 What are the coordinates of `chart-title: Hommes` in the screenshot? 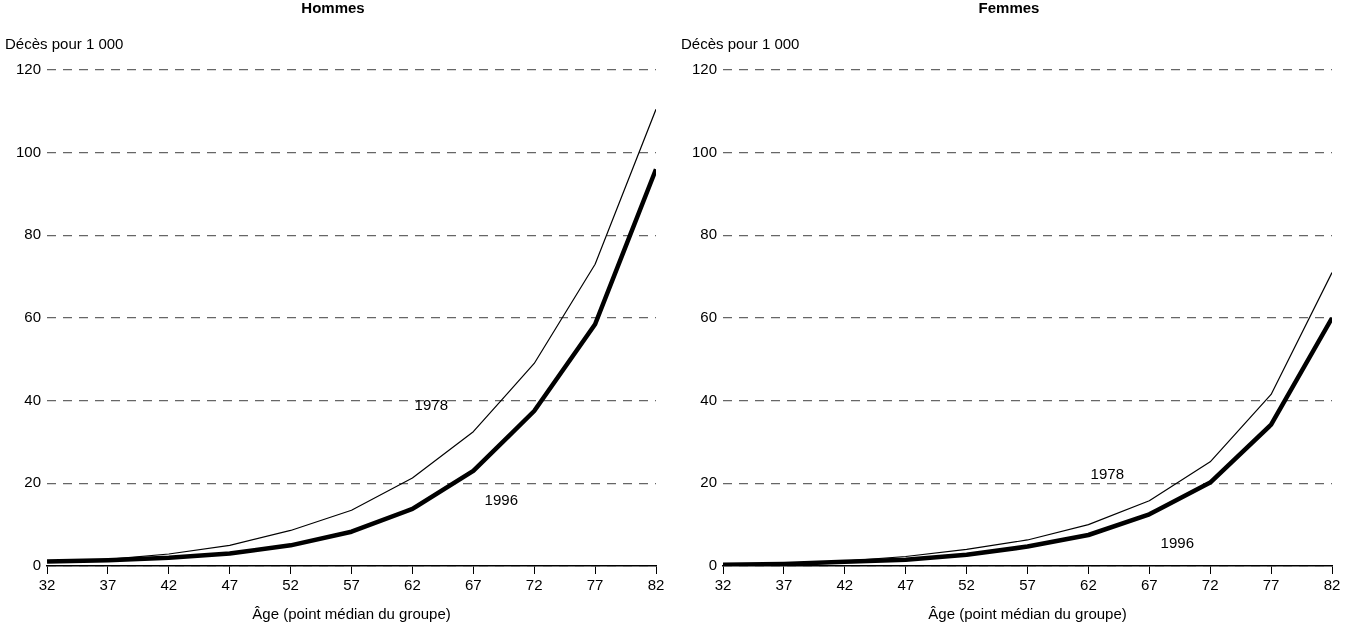 It's located at (333, 8).